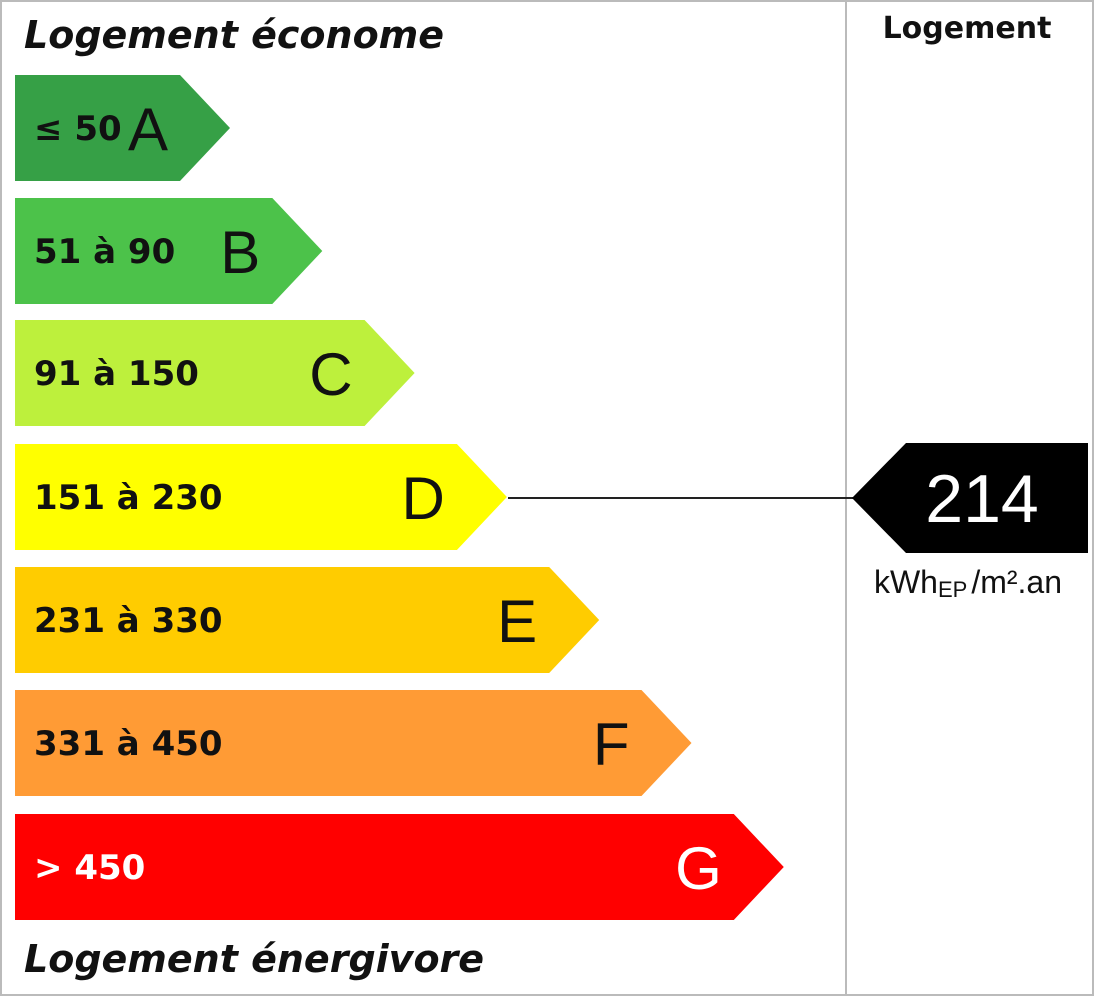 The image size is (1100, 998). Describe the element at coordinates (967, 28) in the screenshot. I see `column-header: Logement` at that location.